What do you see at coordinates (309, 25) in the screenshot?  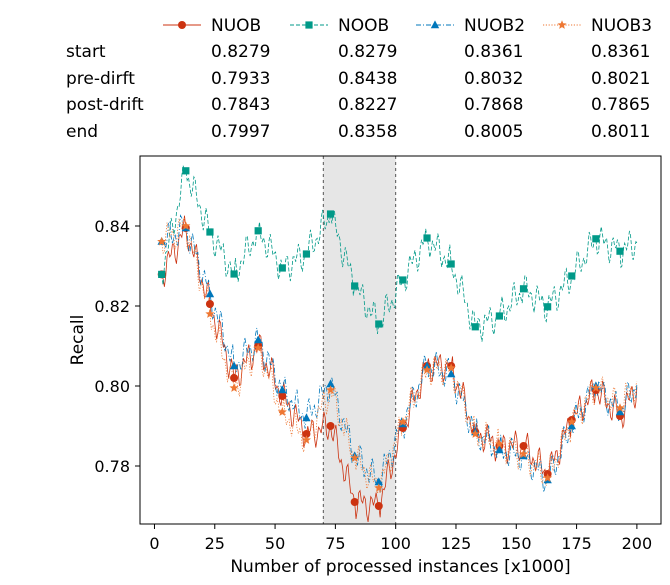 I see `legend-marker-noob` at bounding box center [309, 25].